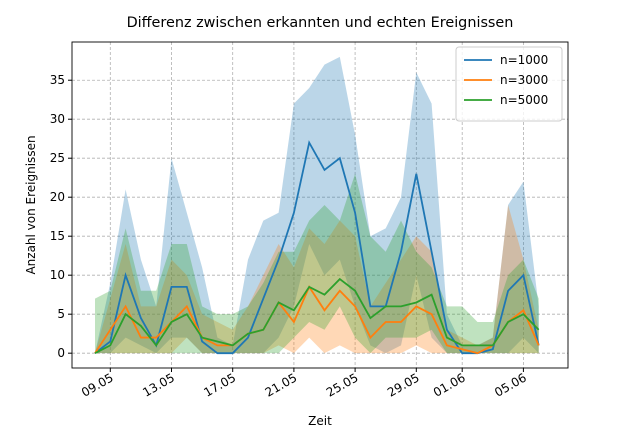 Image resolution: width=624 pixels, height=448 pixels. I want to click on y-axis-label: Anzahl von Ereignissen, so click(31, 204).